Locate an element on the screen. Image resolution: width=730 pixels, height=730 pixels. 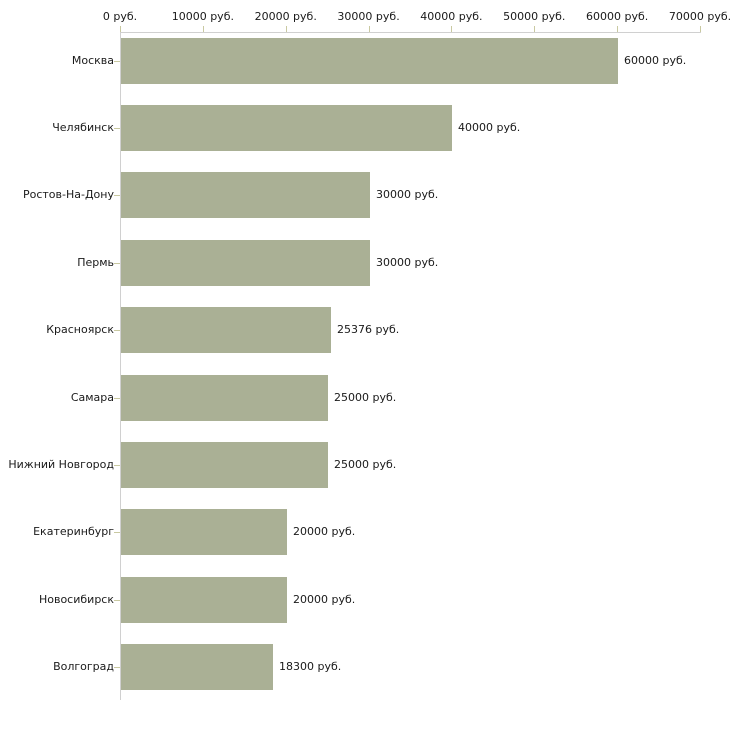
category-label: Красноярск is located at coordinates (80, 330).